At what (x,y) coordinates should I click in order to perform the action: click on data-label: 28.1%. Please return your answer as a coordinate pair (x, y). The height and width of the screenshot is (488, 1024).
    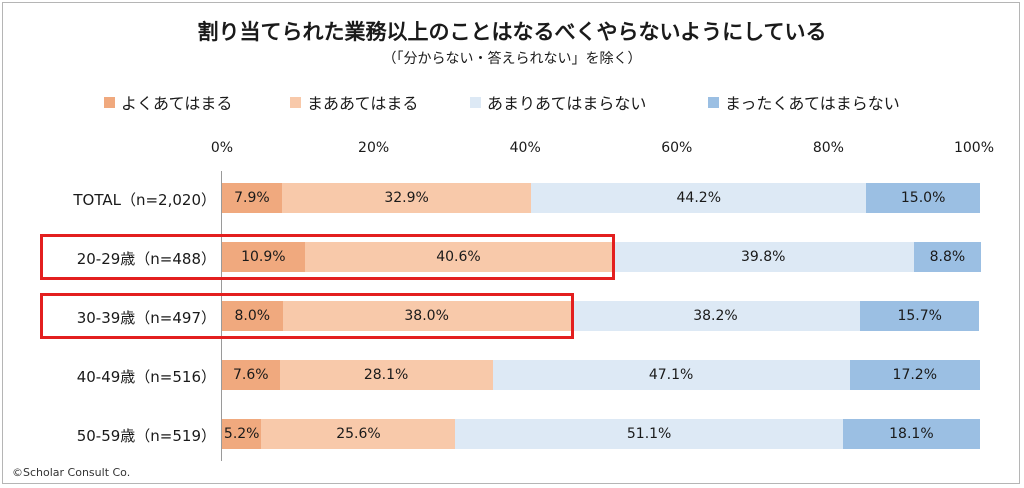
    Looking at the image, I should click on (386, 375).